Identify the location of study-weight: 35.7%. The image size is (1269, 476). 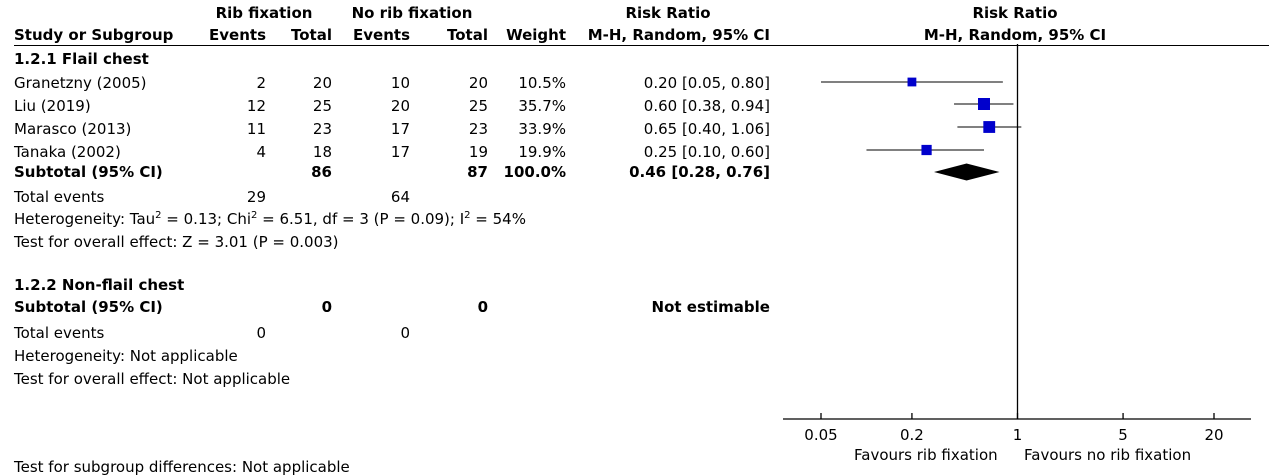
(542, 106).